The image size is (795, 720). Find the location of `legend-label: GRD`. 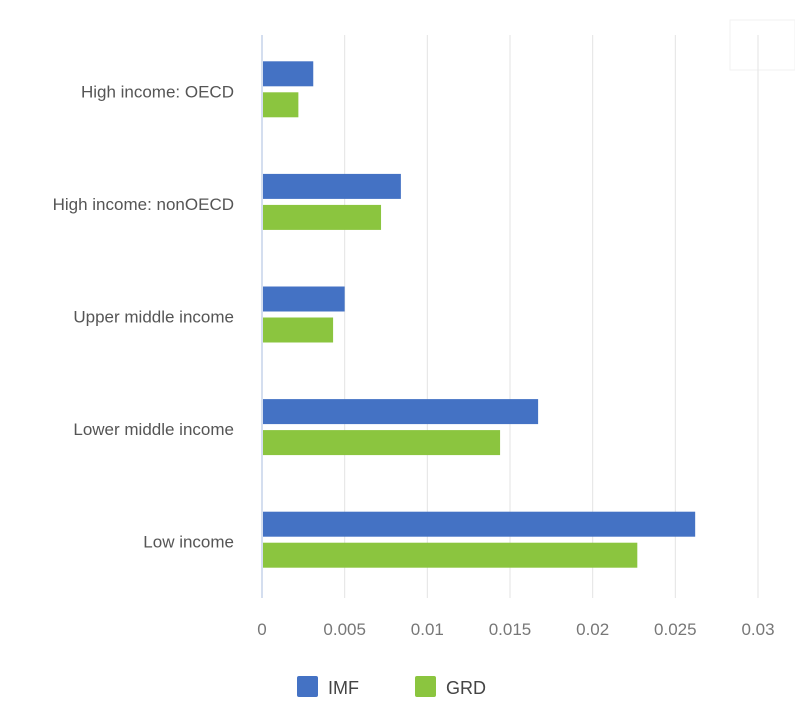

legend-label: GRD is located at coordinates (466, 688).